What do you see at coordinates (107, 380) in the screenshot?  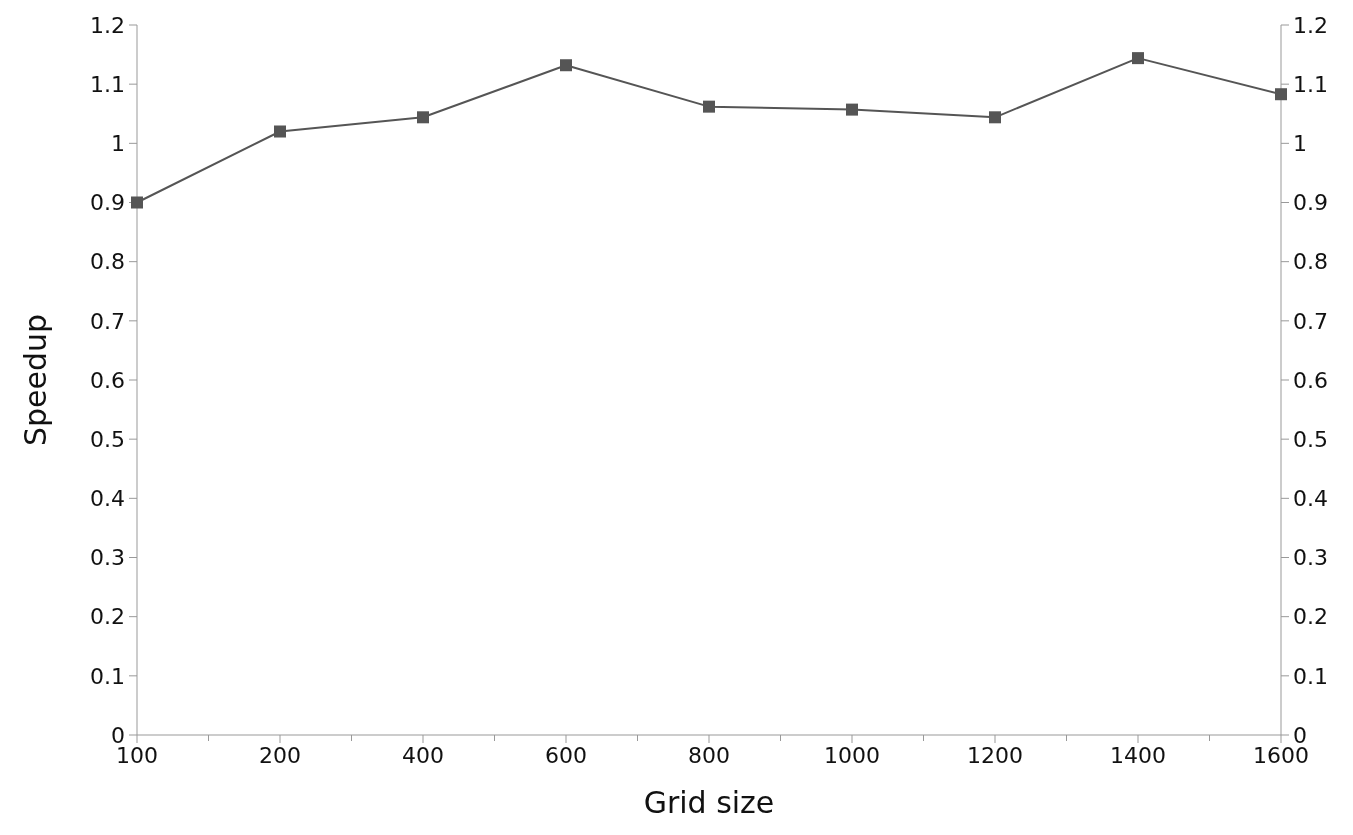 I see `y-tick-label: 0.6` at bounding box center [107, 380].